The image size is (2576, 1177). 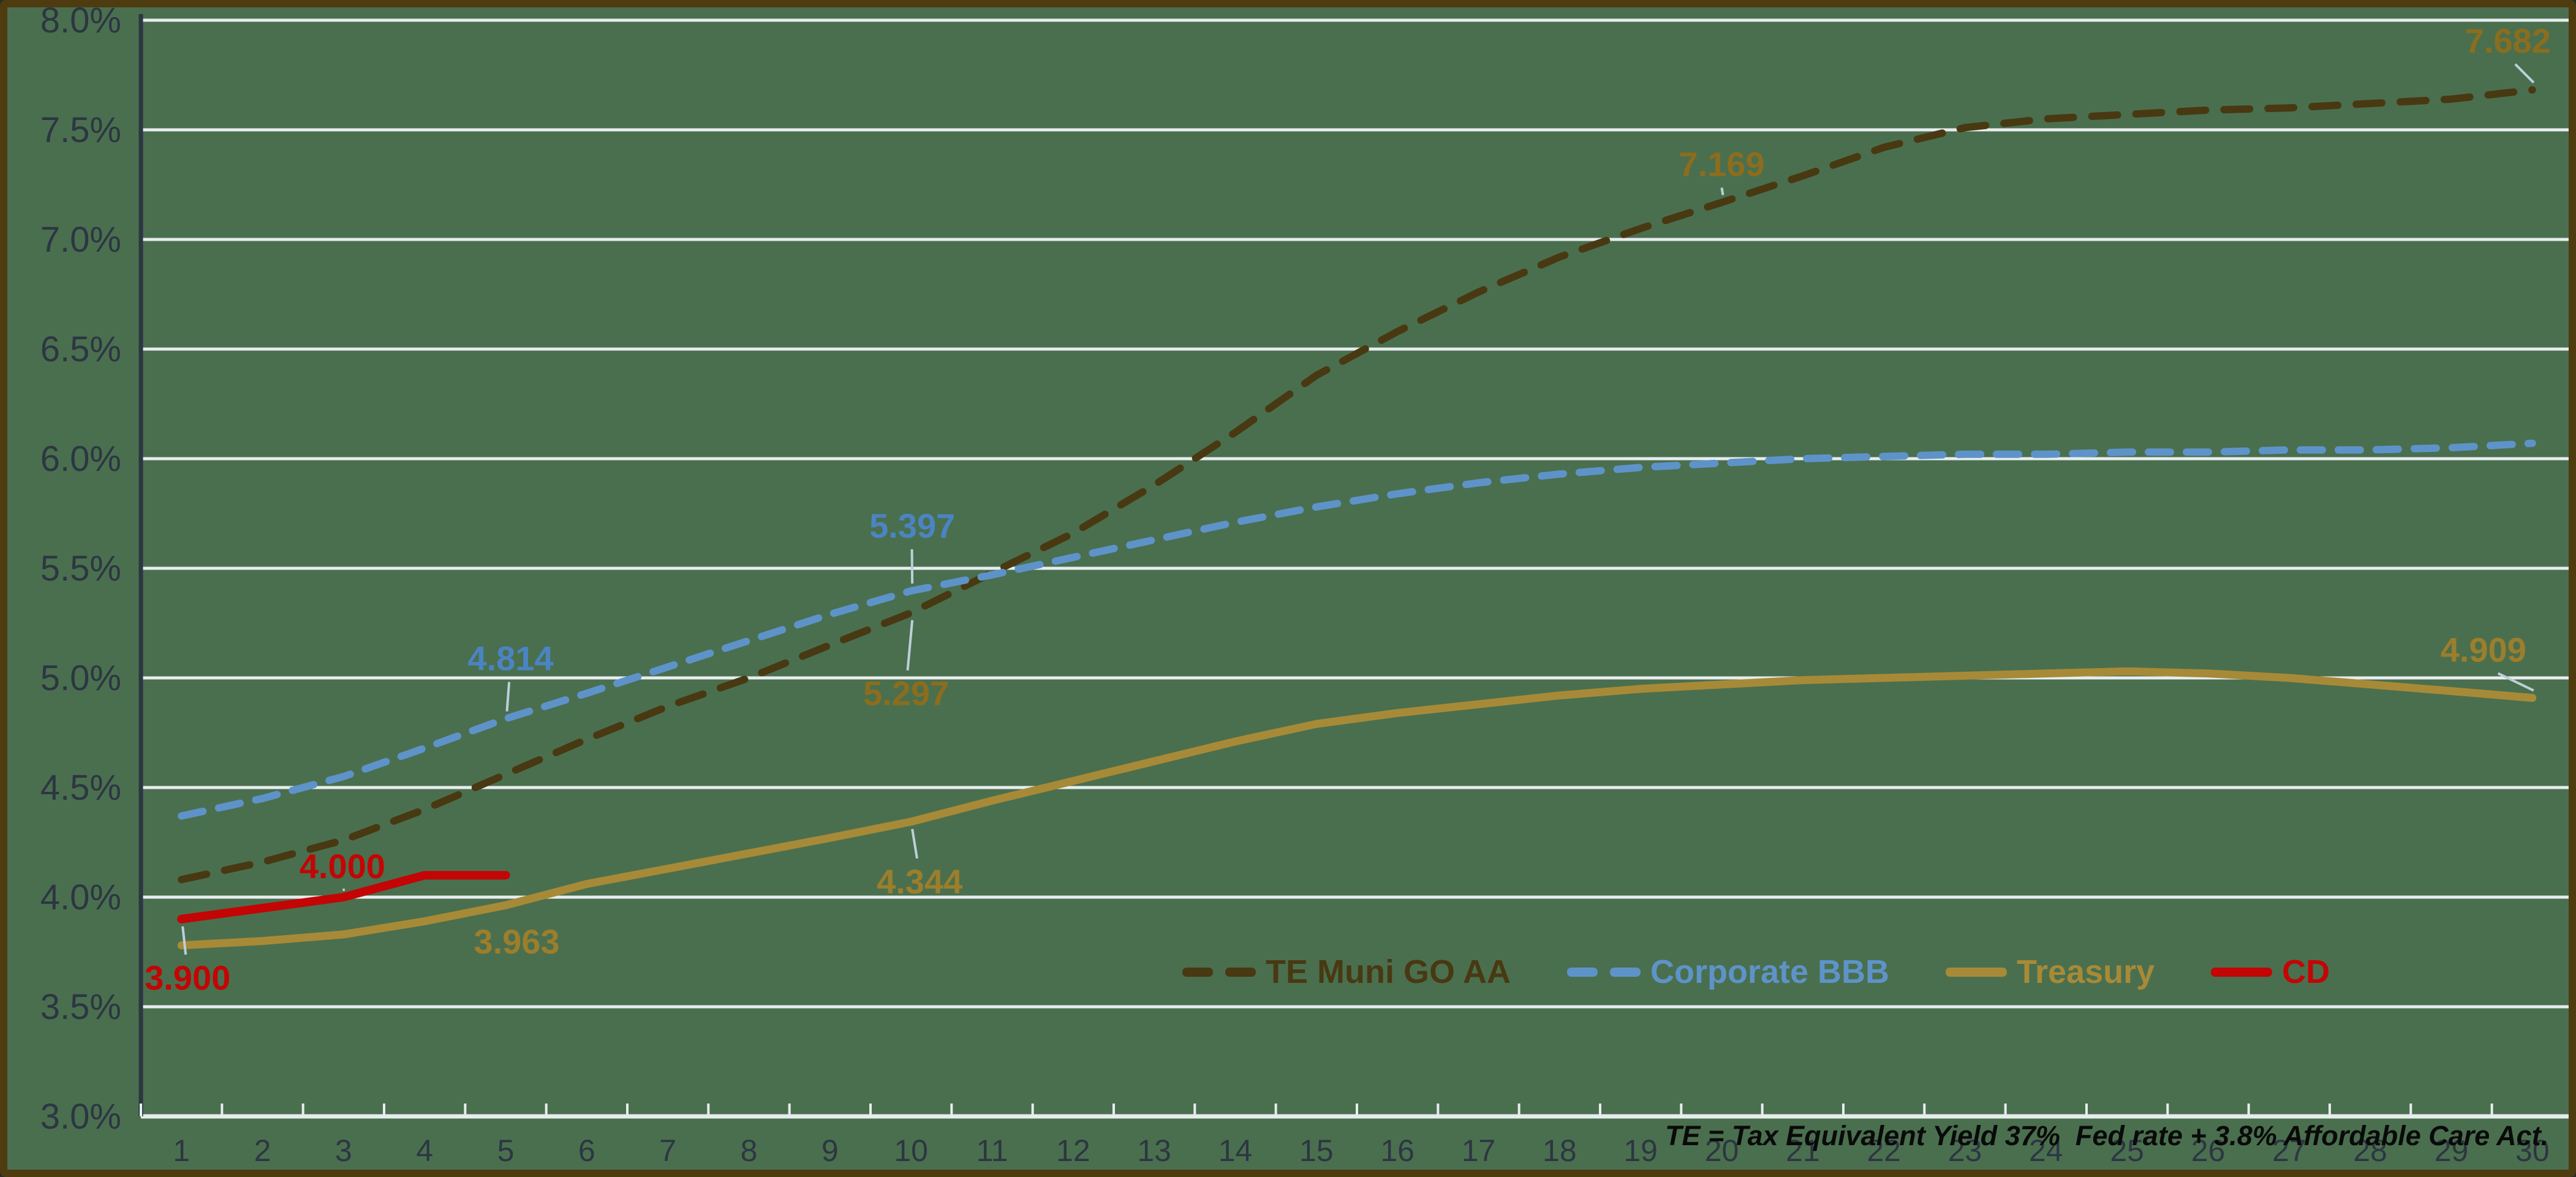 What do you see at coordinates (1640, 1151) in the screenshot?
I see `x-axis-label: 19` at bounding box center [1640, 1151].